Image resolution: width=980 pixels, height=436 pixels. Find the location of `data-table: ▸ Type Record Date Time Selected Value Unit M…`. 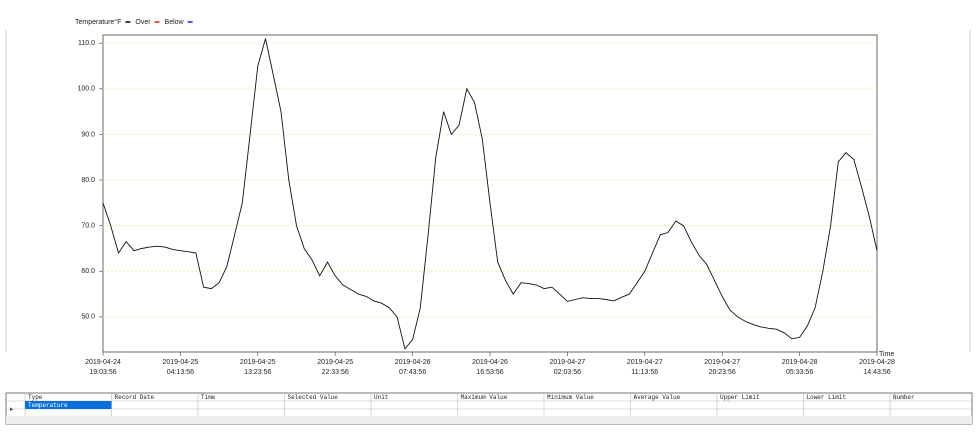

data-table: ▸ Type Record Date Time Selected Value Unit M… is located at coordinates (489, 408).